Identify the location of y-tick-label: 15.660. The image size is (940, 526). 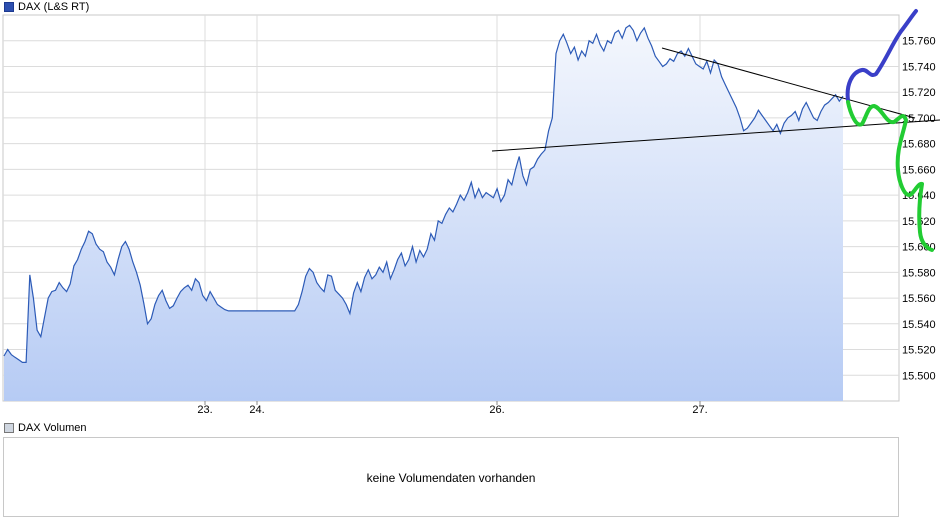
(919, 170).